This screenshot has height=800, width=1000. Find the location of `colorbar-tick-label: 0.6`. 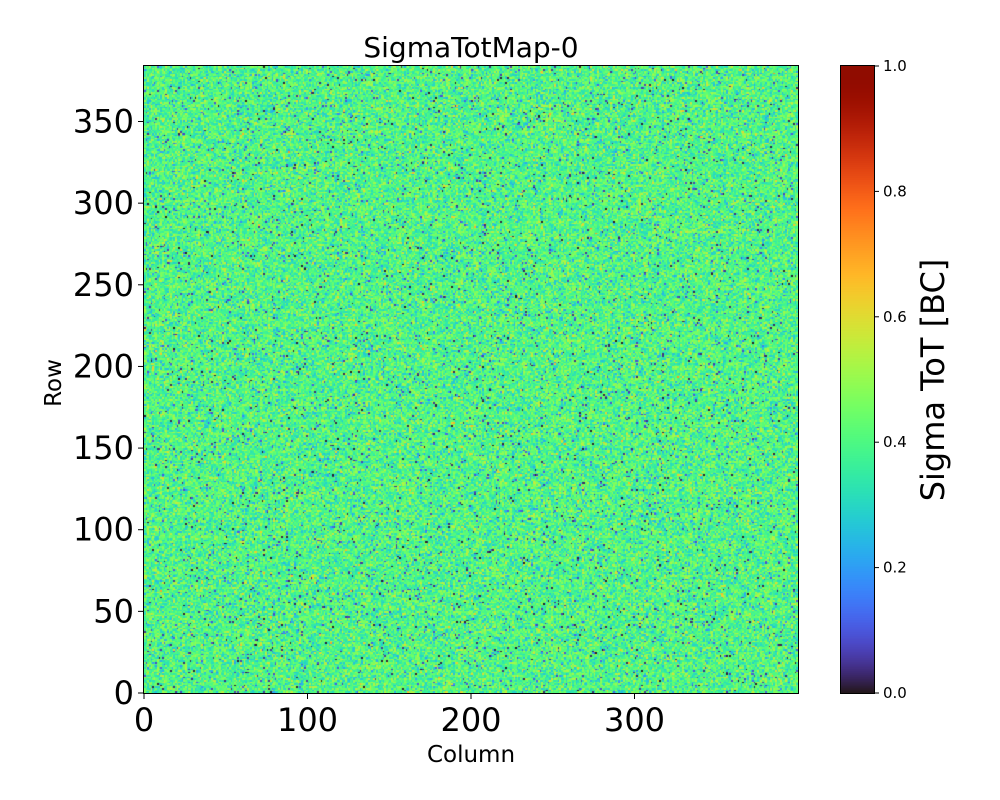

colorbar-tick-label: 0.6 is located at coordinates (895, 317).